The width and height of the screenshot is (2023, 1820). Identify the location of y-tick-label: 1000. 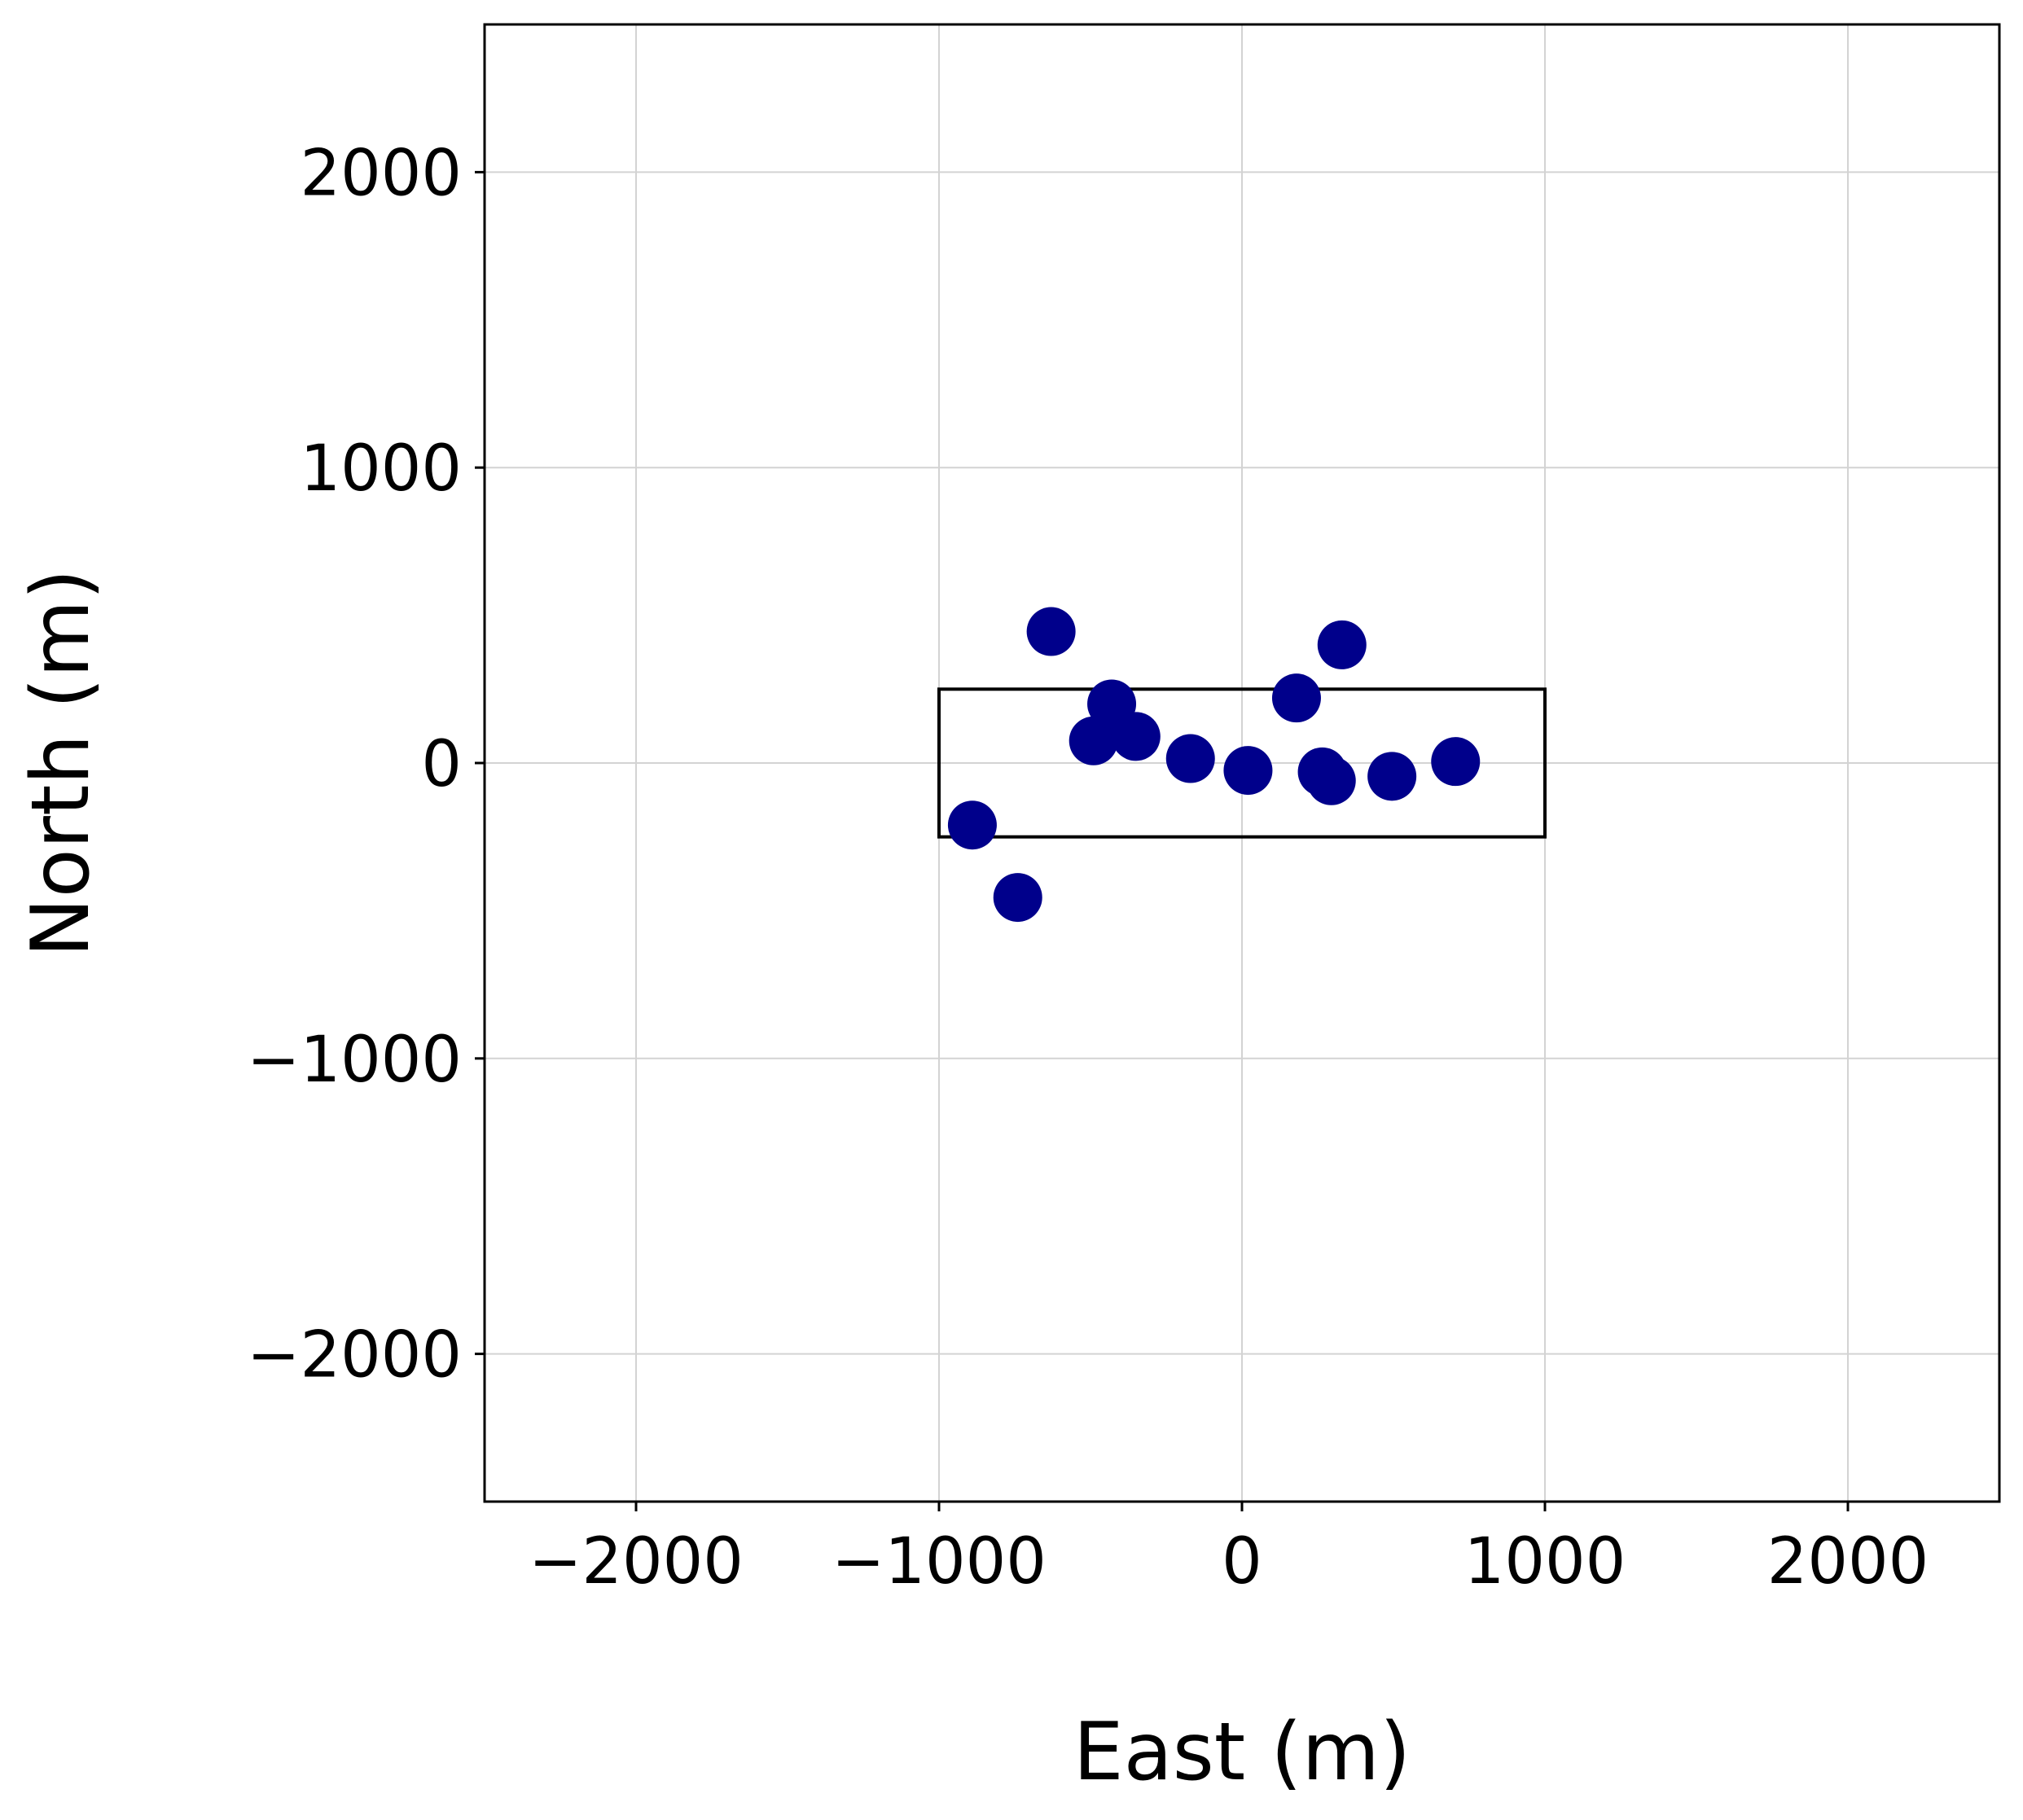
(381, 469).